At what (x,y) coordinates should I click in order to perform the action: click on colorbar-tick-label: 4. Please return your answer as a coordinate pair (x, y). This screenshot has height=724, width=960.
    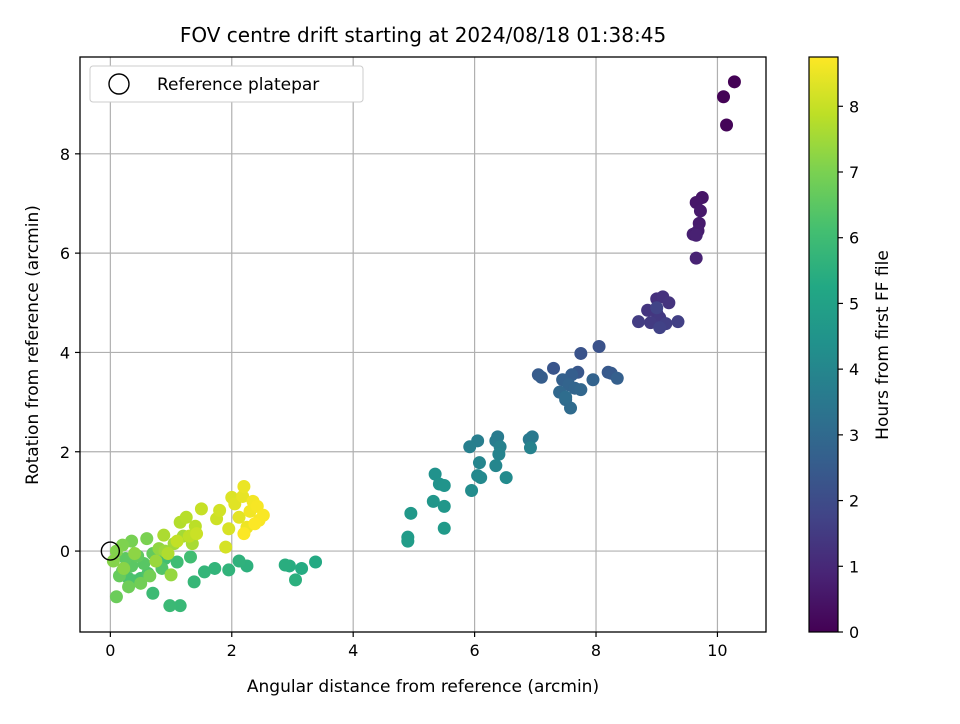
    Looking at the image, I should click on (854, 369).